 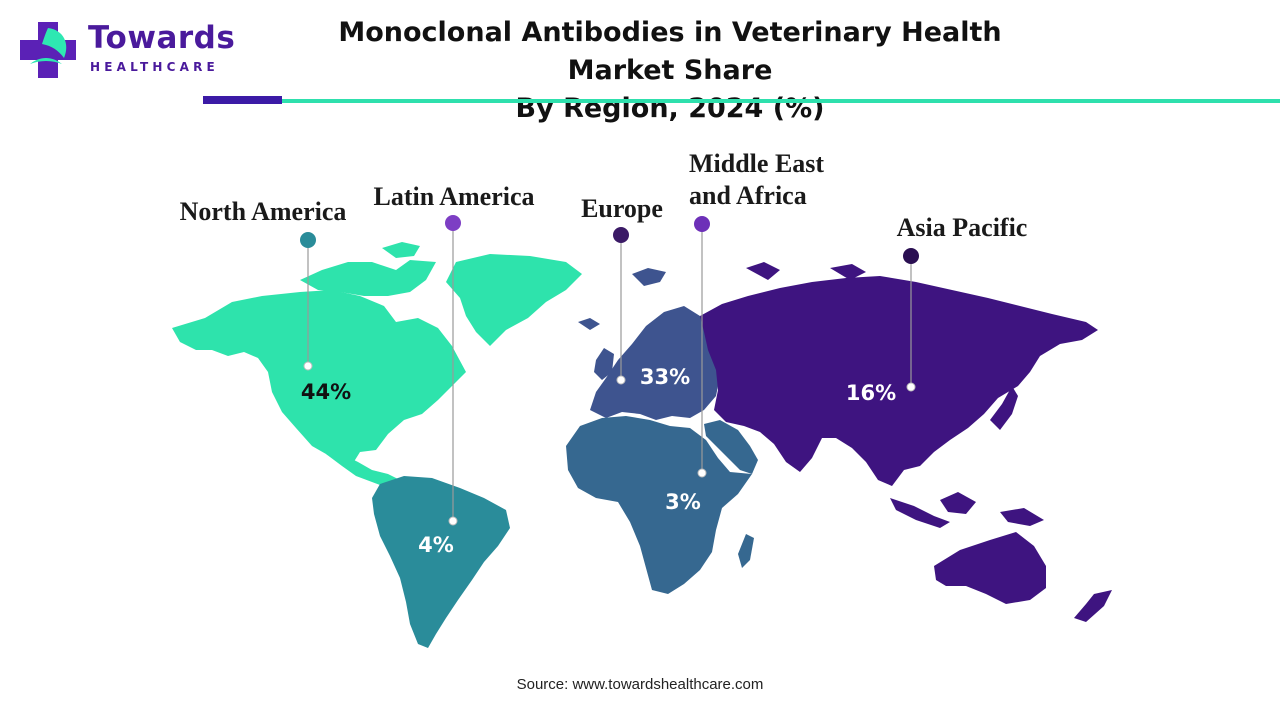 What do you see at coordinates (649, 277) in the screenshot?
I see `svalbard` at bounding box center [649, 277].